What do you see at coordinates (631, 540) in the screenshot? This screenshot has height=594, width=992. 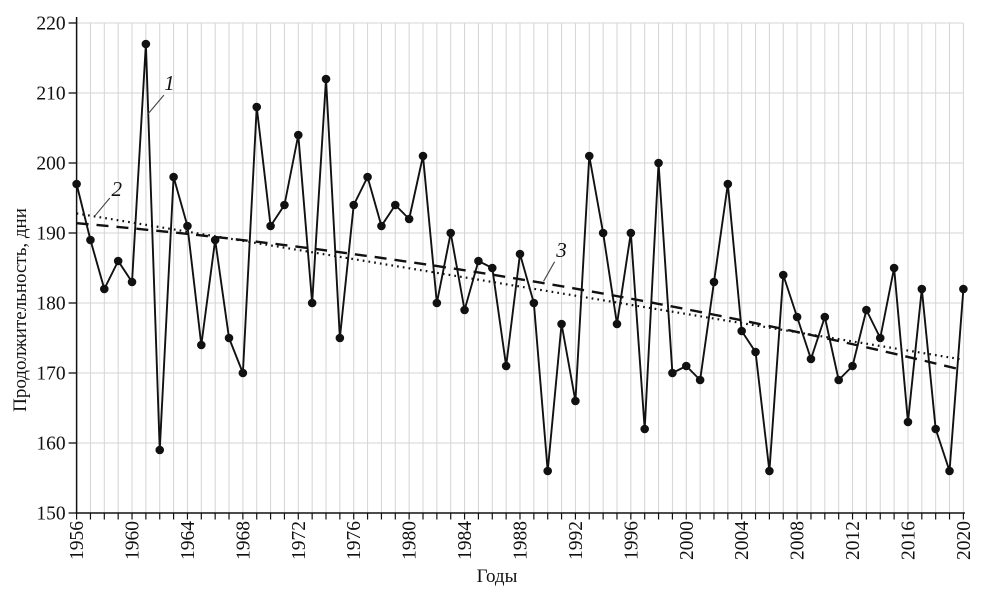 I see `x-tick-label: 1996` at bounding box center [631, 540].